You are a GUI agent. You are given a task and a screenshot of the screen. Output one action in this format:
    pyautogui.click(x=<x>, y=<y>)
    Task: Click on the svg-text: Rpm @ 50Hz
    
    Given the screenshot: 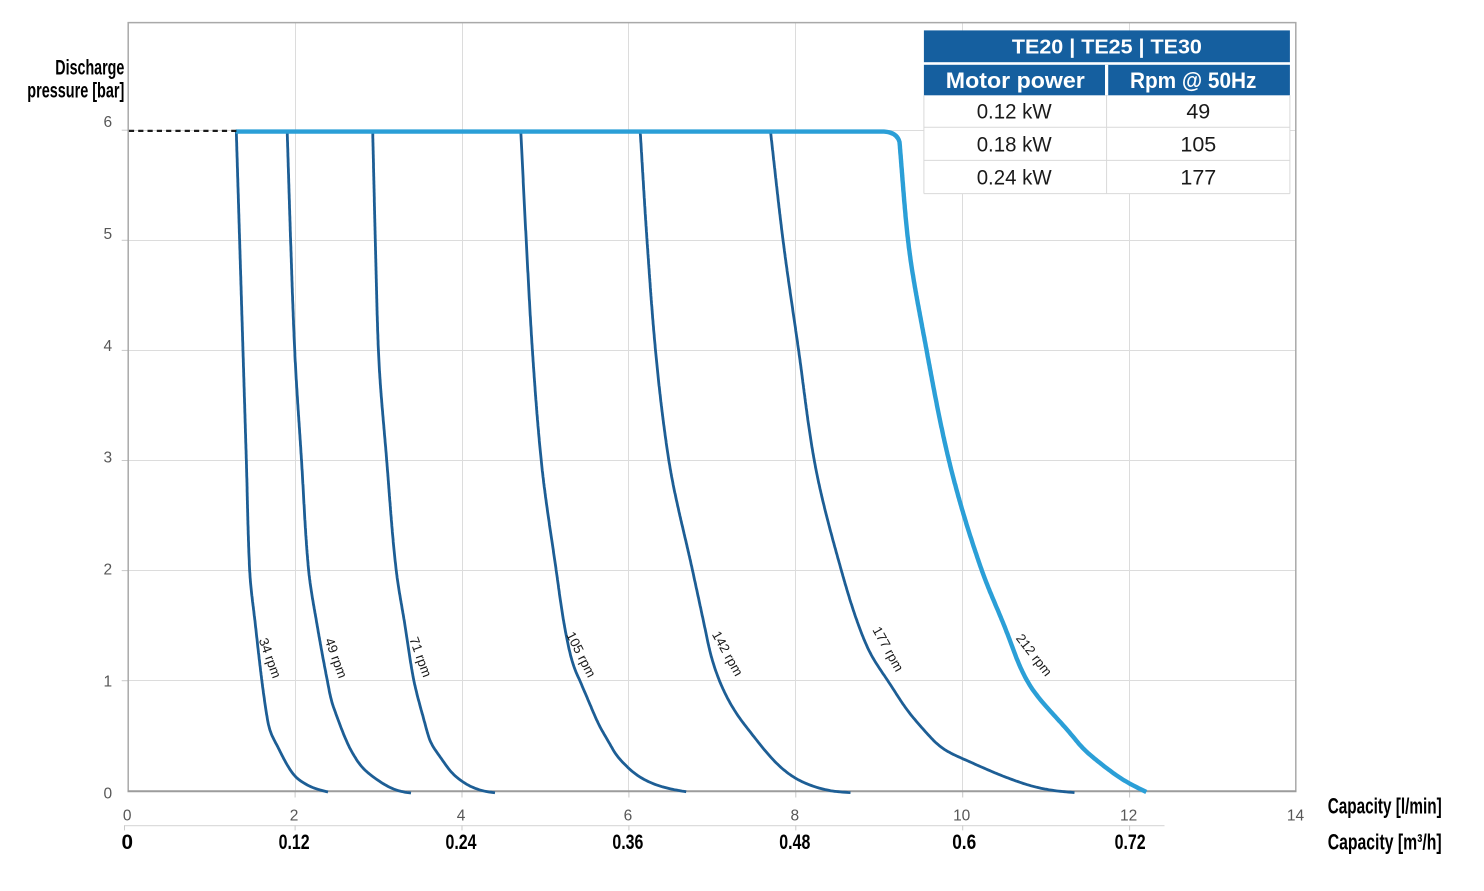 What is the action you would take?
    pyautogui.click(x=1193, y=80)
    